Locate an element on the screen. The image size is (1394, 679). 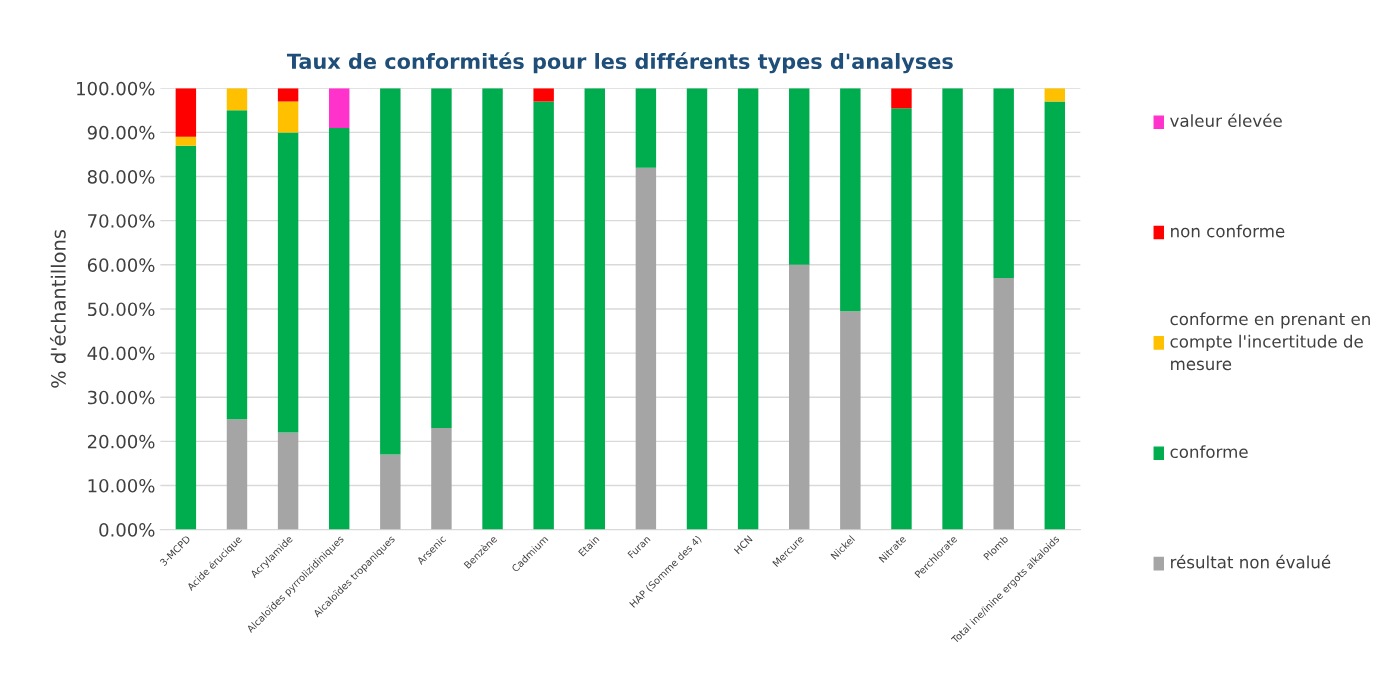
y-tick-label: 20.00% is located at coordinates (121, 441).